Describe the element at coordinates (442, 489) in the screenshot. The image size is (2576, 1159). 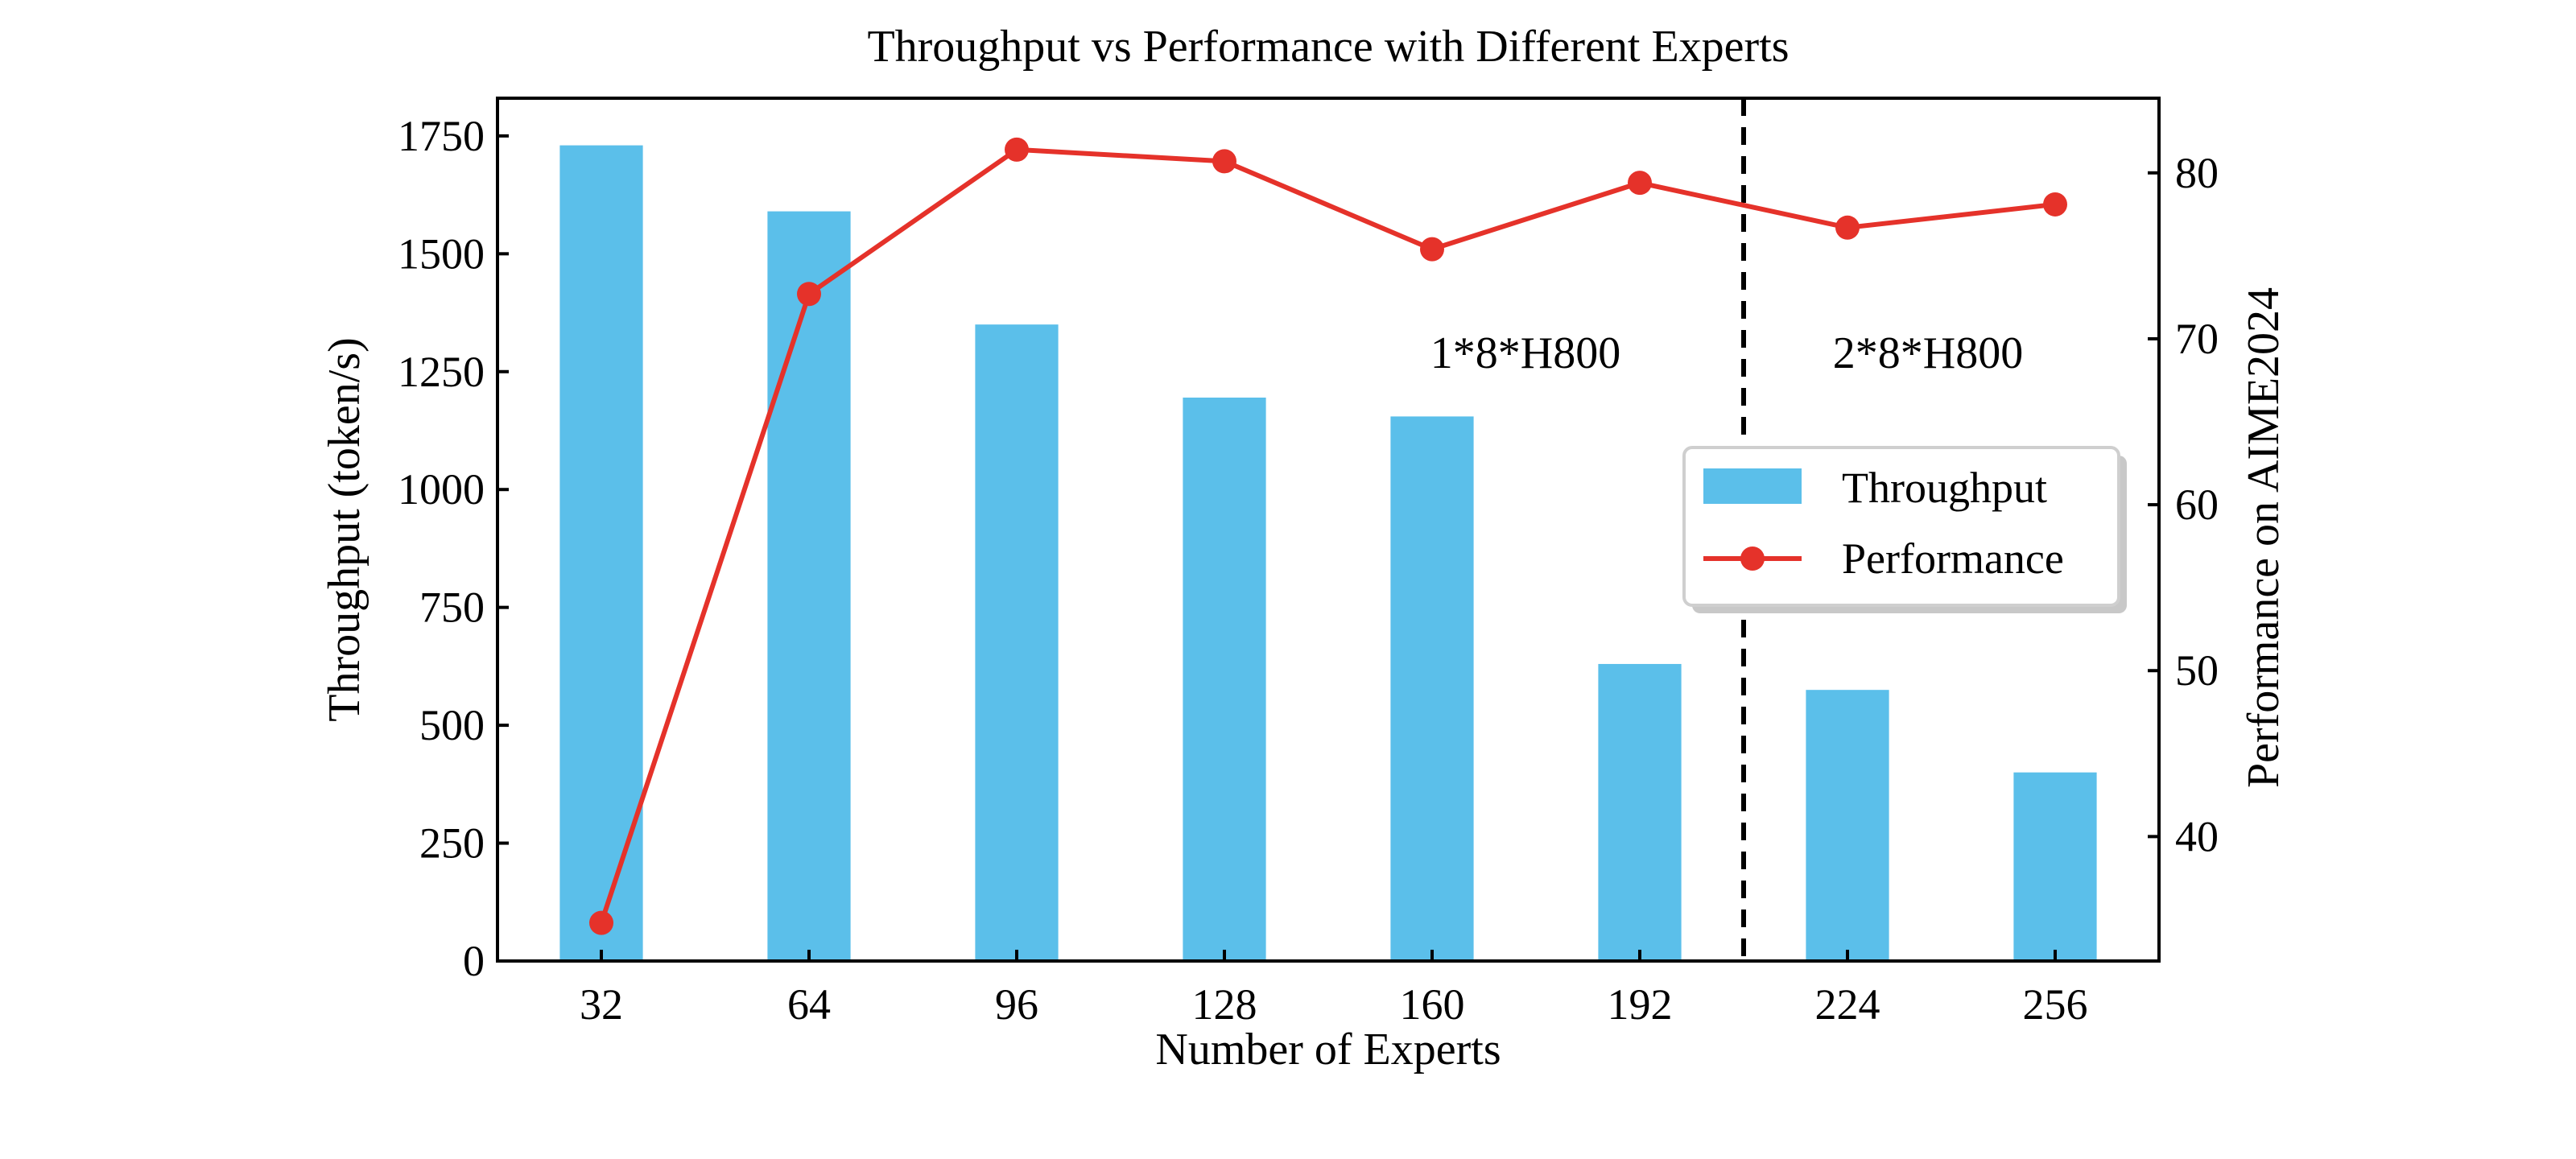
I see `y-tick-label-1000: 1000` at that location.